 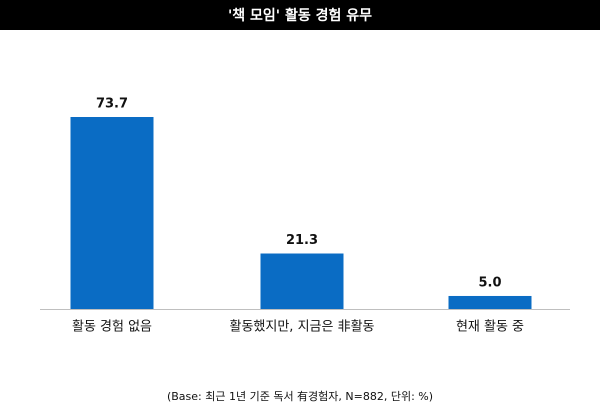 What do you see at coordinates (300, 396) in the screenshot?
I see `footnote: (Base: 최근 1년 기준 독서 有경험자, N=882, 단위: %)` at bounding box center [300, 396].